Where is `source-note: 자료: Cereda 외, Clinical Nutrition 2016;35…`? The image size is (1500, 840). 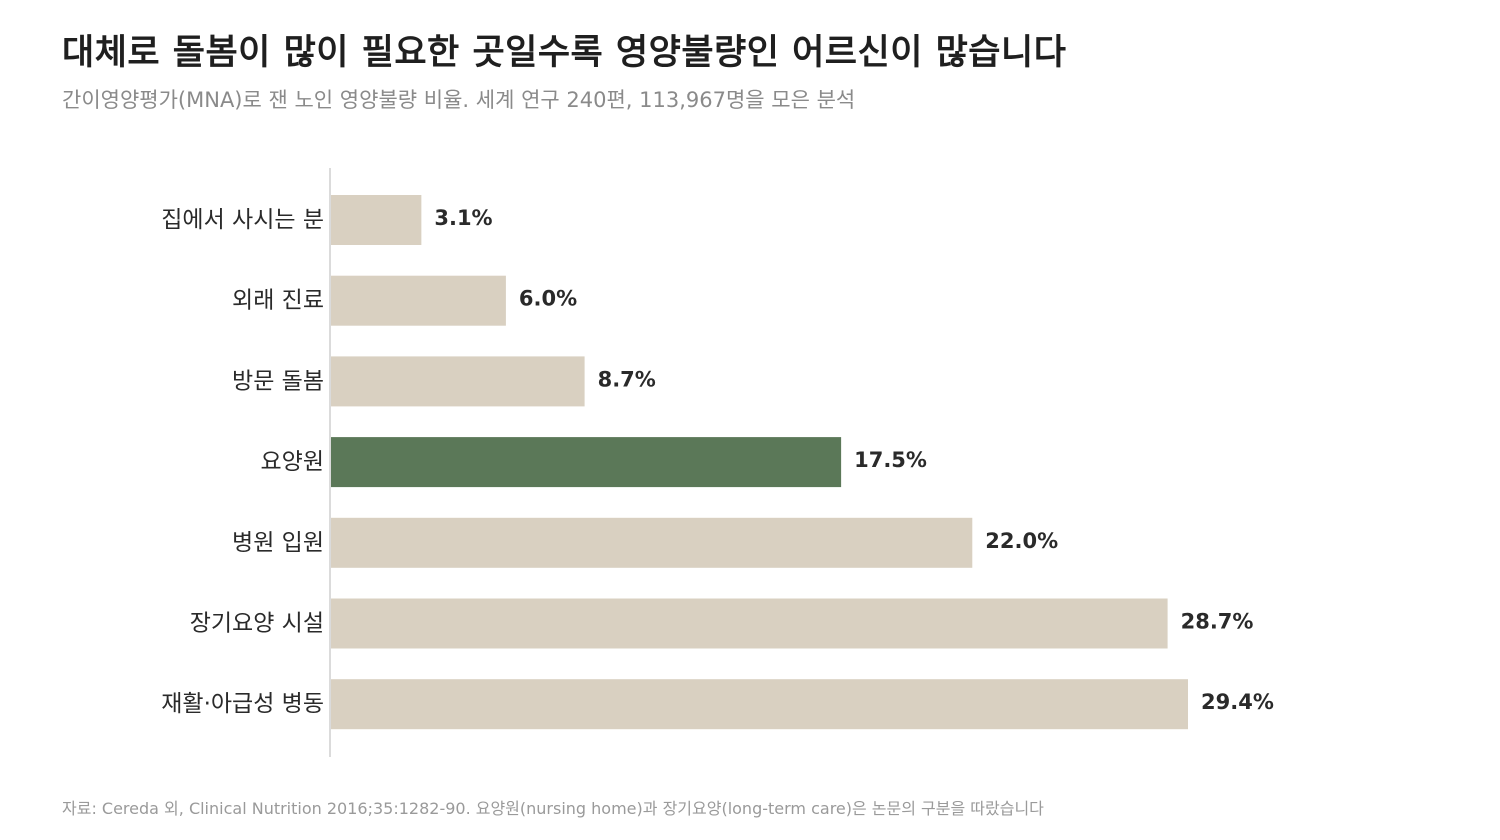 source-note: 자료: Cereda 외, Clinical Nutrition 2016;35… is located at coordinates (553, 808).